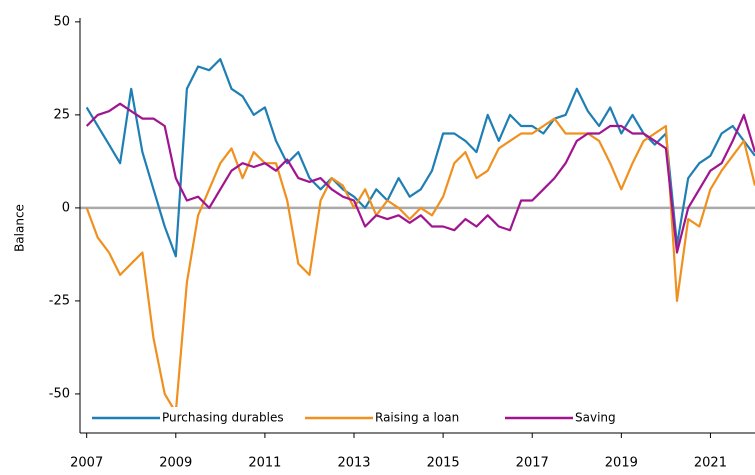 The width and height of the screenshot is (755, 475). What do you see at coordinates (353, 463) in the screenshot?
I see `x-tick-label: 2013` at bounding box center [353, 463].